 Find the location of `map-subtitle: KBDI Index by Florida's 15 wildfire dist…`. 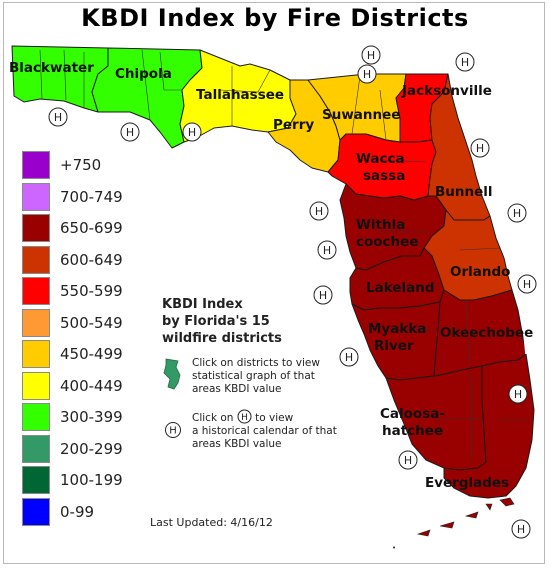

map-subtitle: KBDI Index by Florida's 15 wildfire dist… is located at coordinates (222, 321).